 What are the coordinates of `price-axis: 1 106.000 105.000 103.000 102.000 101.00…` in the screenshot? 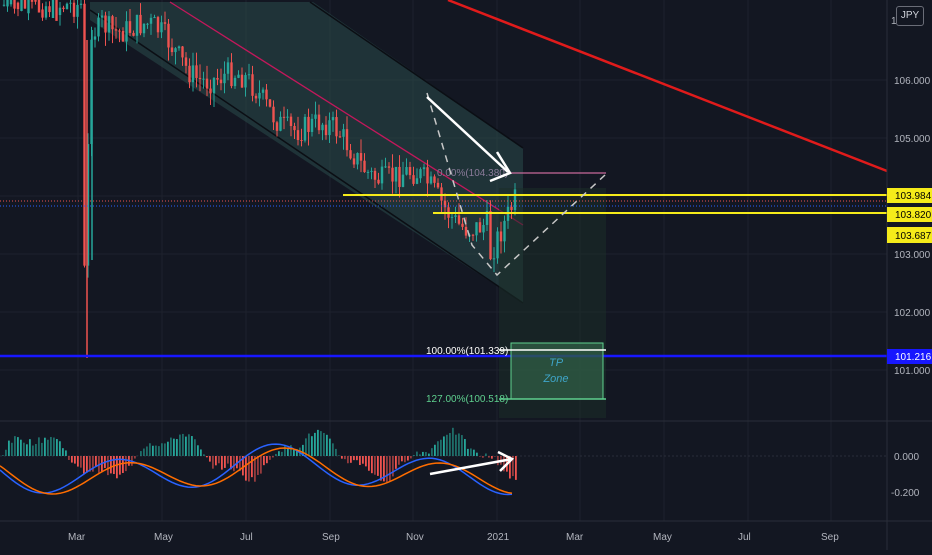 It's located at (909, 257).